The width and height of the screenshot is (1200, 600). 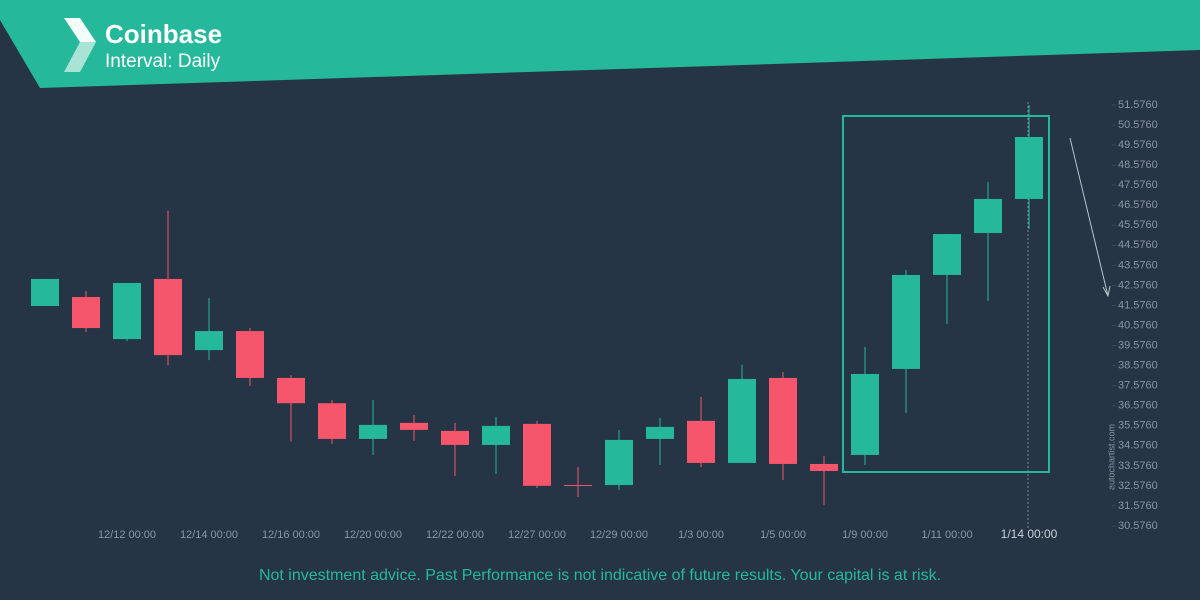 I want to click on subtitle: Interval: Daily, so click(x=163, y=61).